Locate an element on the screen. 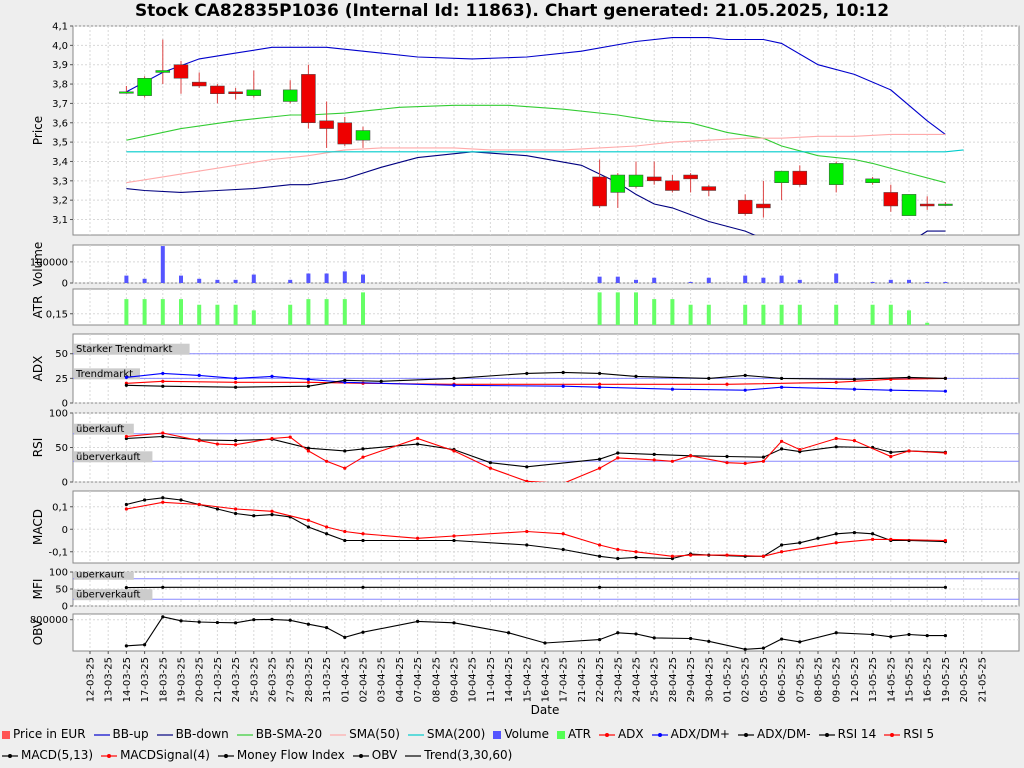 Image resolution: width=1024 pixels, height=768 pixels. threshold-label: Trendmarkt is located at coordinates (104, 374).